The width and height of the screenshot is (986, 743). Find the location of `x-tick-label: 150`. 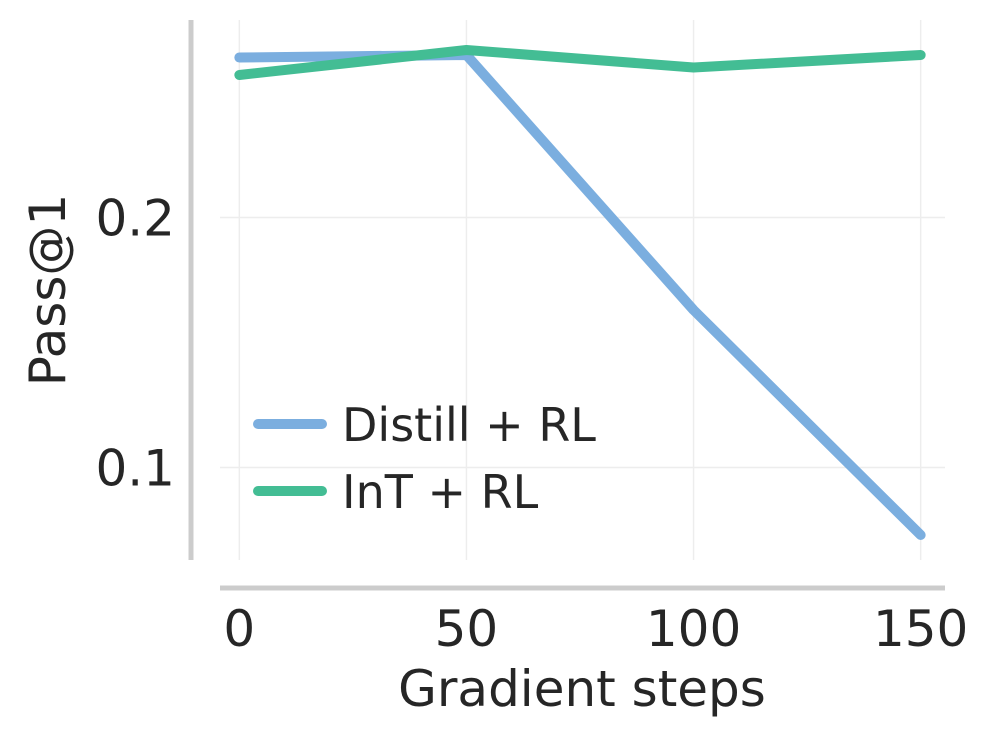

x-tick-label: 150 is located at coordinates (920, 629).